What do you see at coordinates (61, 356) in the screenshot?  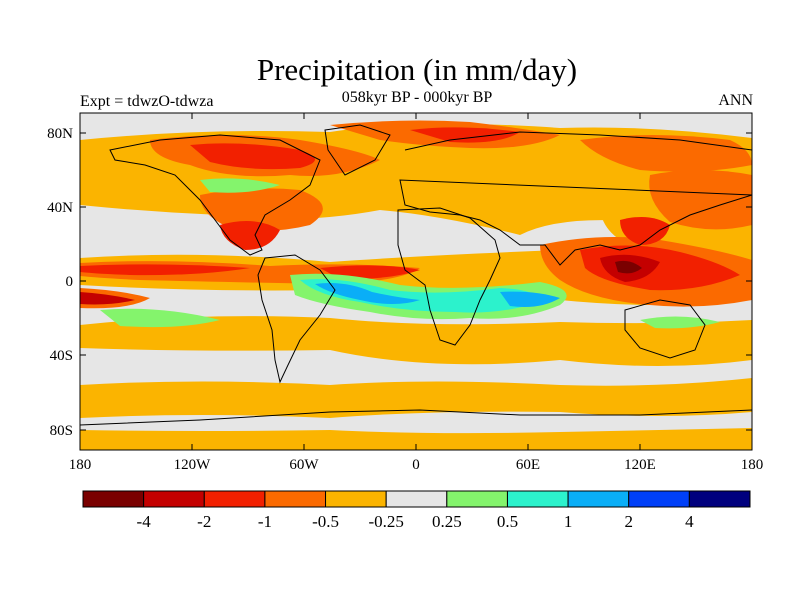 I see `y-tick-label: 40S` at bounding box center [61, 356].